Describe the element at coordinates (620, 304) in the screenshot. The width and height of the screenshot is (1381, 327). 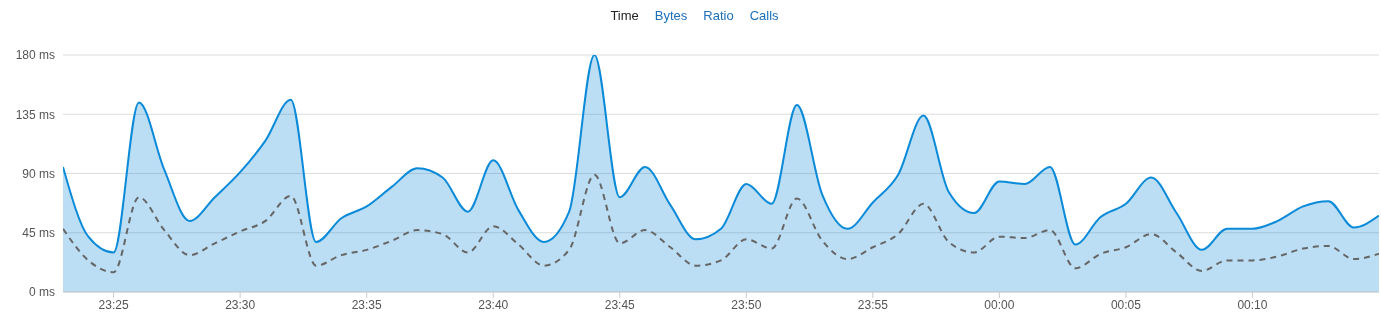
I see `x-tick-label: 23:45` at that location.